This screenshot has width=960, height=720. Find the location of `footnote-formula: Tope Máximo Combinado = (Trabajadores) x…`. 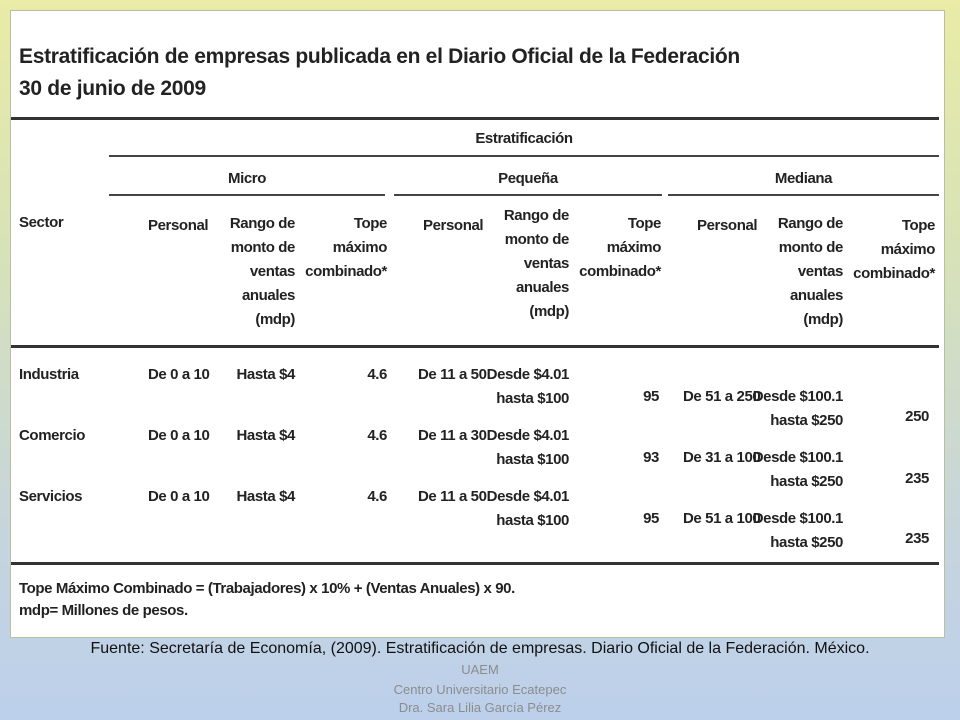

footnote-formula: Tope Máximo Combinado = (Trabajadores) x… is located at coordinates (267, 588).